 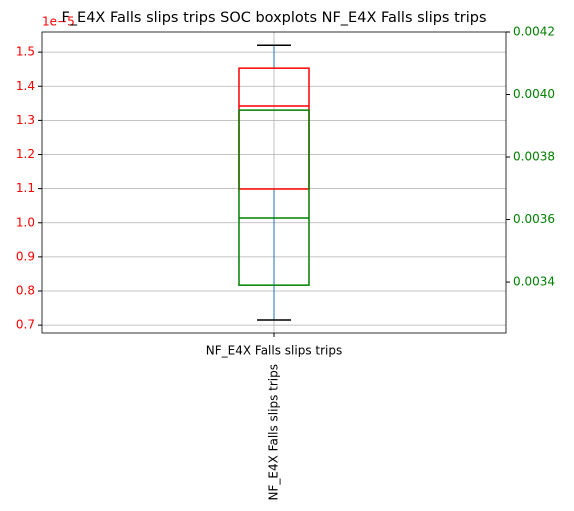 What do you see at coordinates (25, 325) in the screenshot?
I see `y-tick-label: 0.7` at bounding box center [25, 325].